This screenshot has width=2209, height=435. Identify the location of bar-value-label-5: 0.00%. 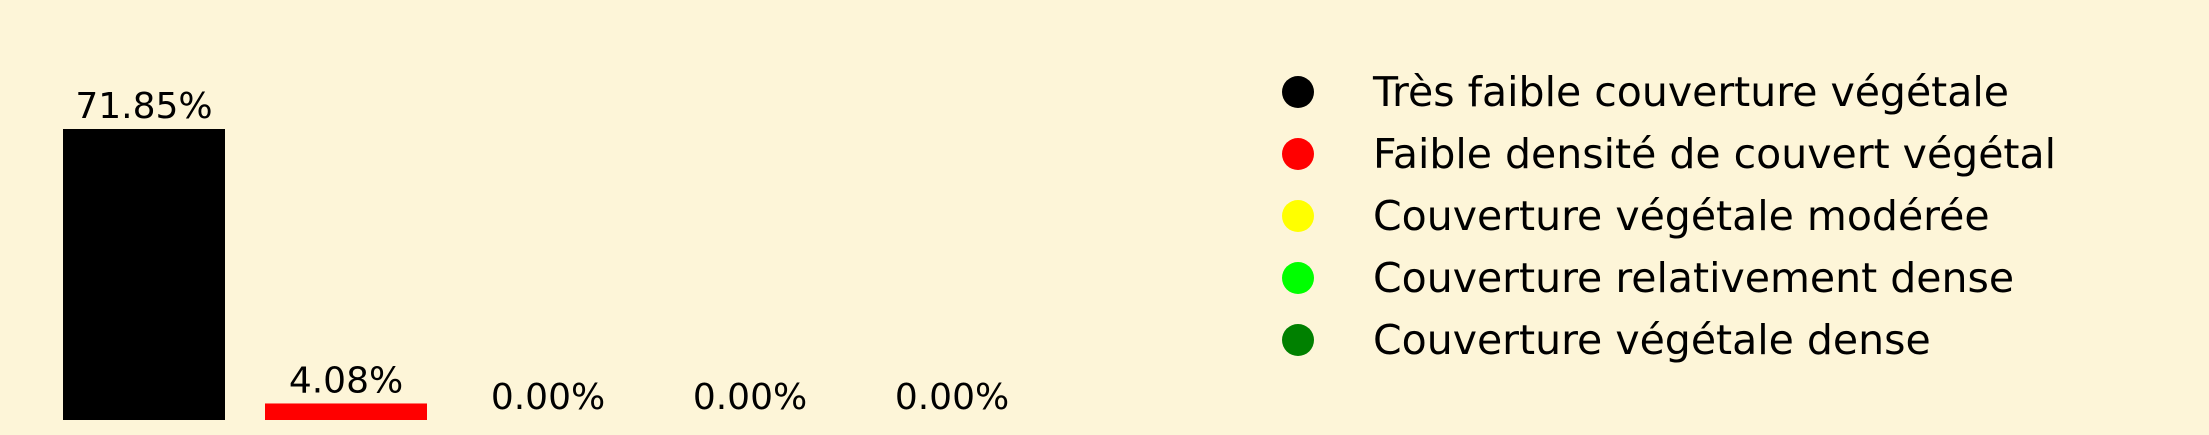
(952, 397).